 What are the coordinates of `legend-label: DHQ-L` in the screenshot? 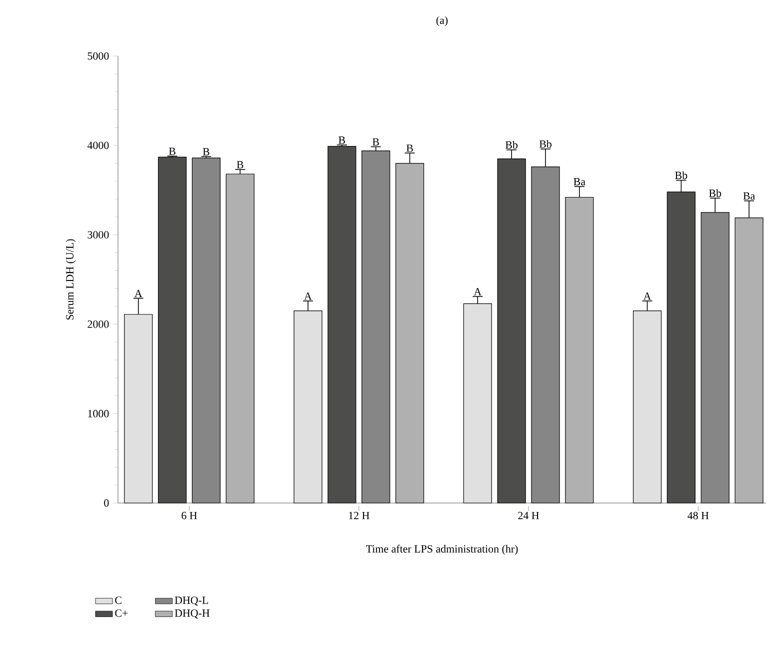 It's located at (191, 601).